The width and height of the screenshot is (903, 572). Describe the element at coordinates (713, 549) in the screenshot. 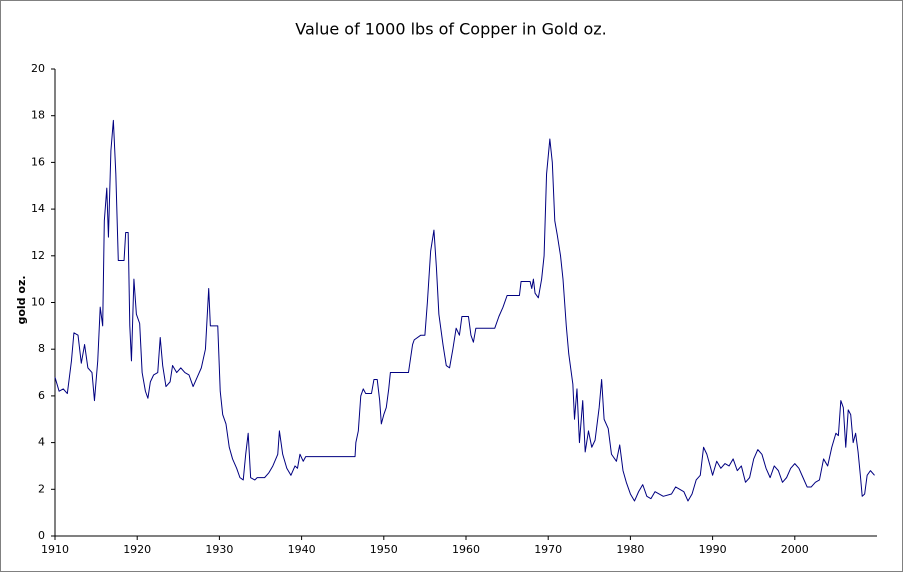

I see `x-tick-label: 1990` at that location.